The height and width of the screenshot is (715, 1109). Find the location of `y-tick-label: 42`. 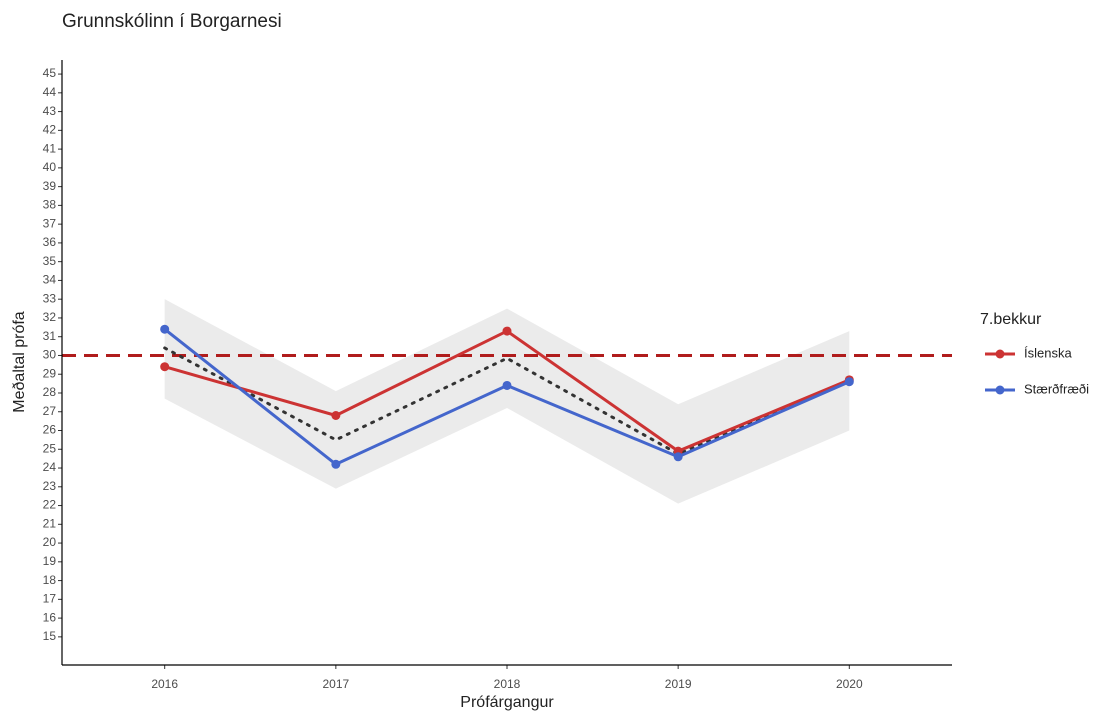

y-tick-label: 42 is located at coordinates (50, 130).